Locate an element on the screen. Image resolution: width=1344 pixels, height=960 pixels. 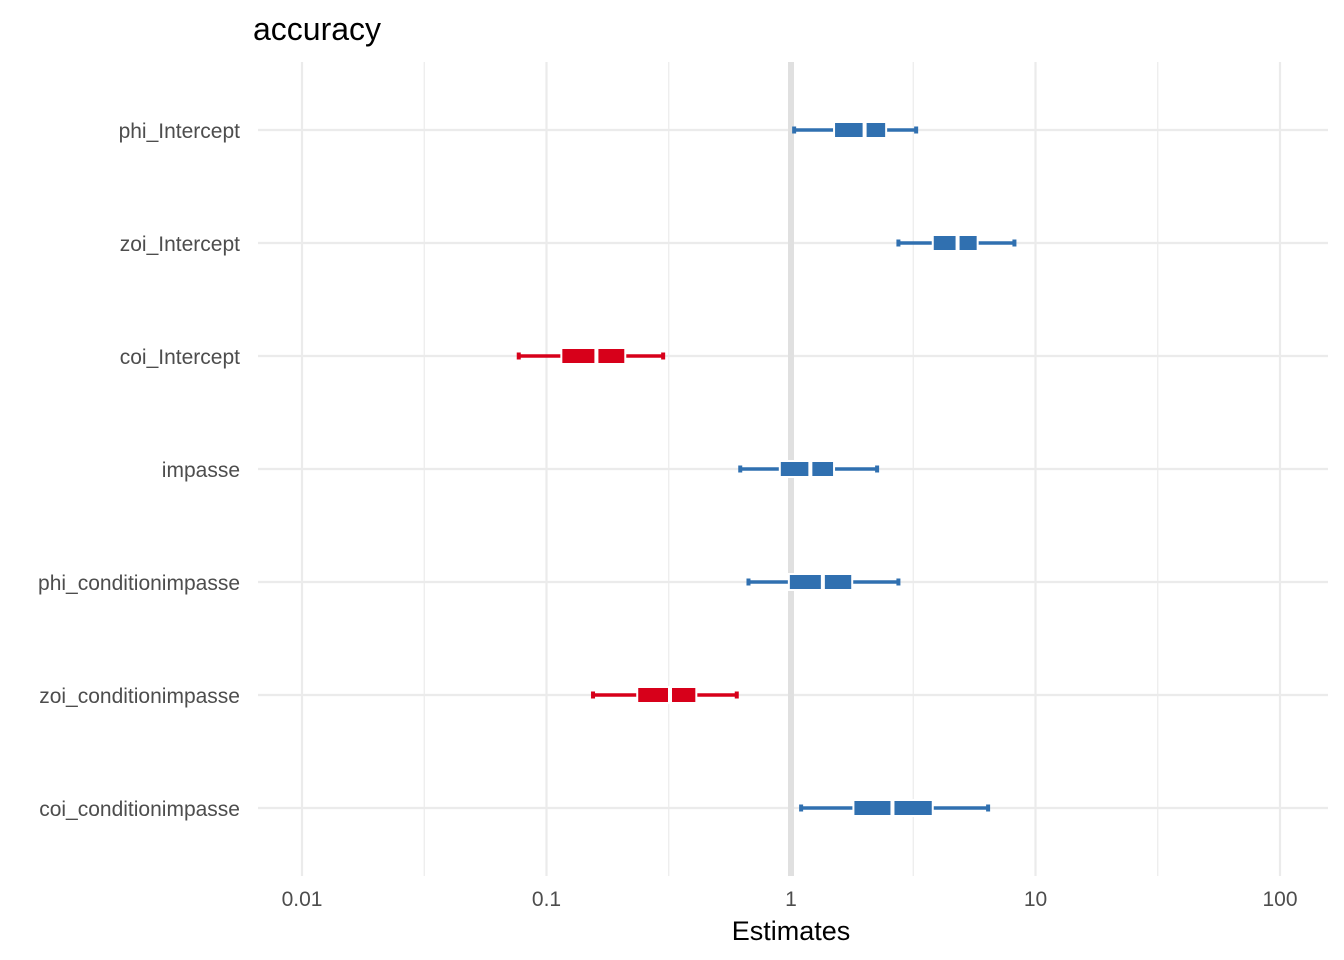
x-tick-label: 1 is located at coordinates (791, 899).